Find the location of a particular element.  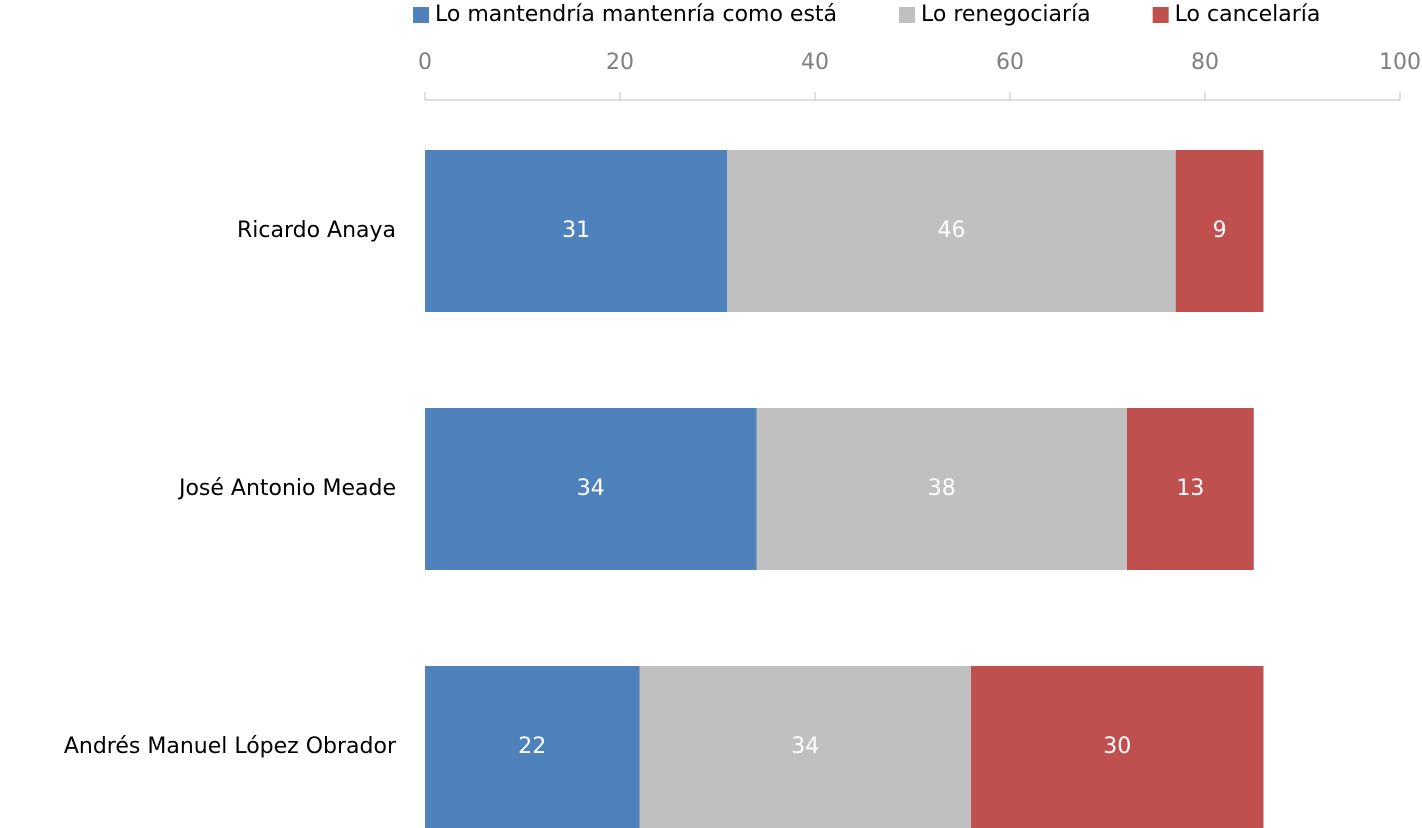

data-label: 31 is located at coordinates (576, 230).